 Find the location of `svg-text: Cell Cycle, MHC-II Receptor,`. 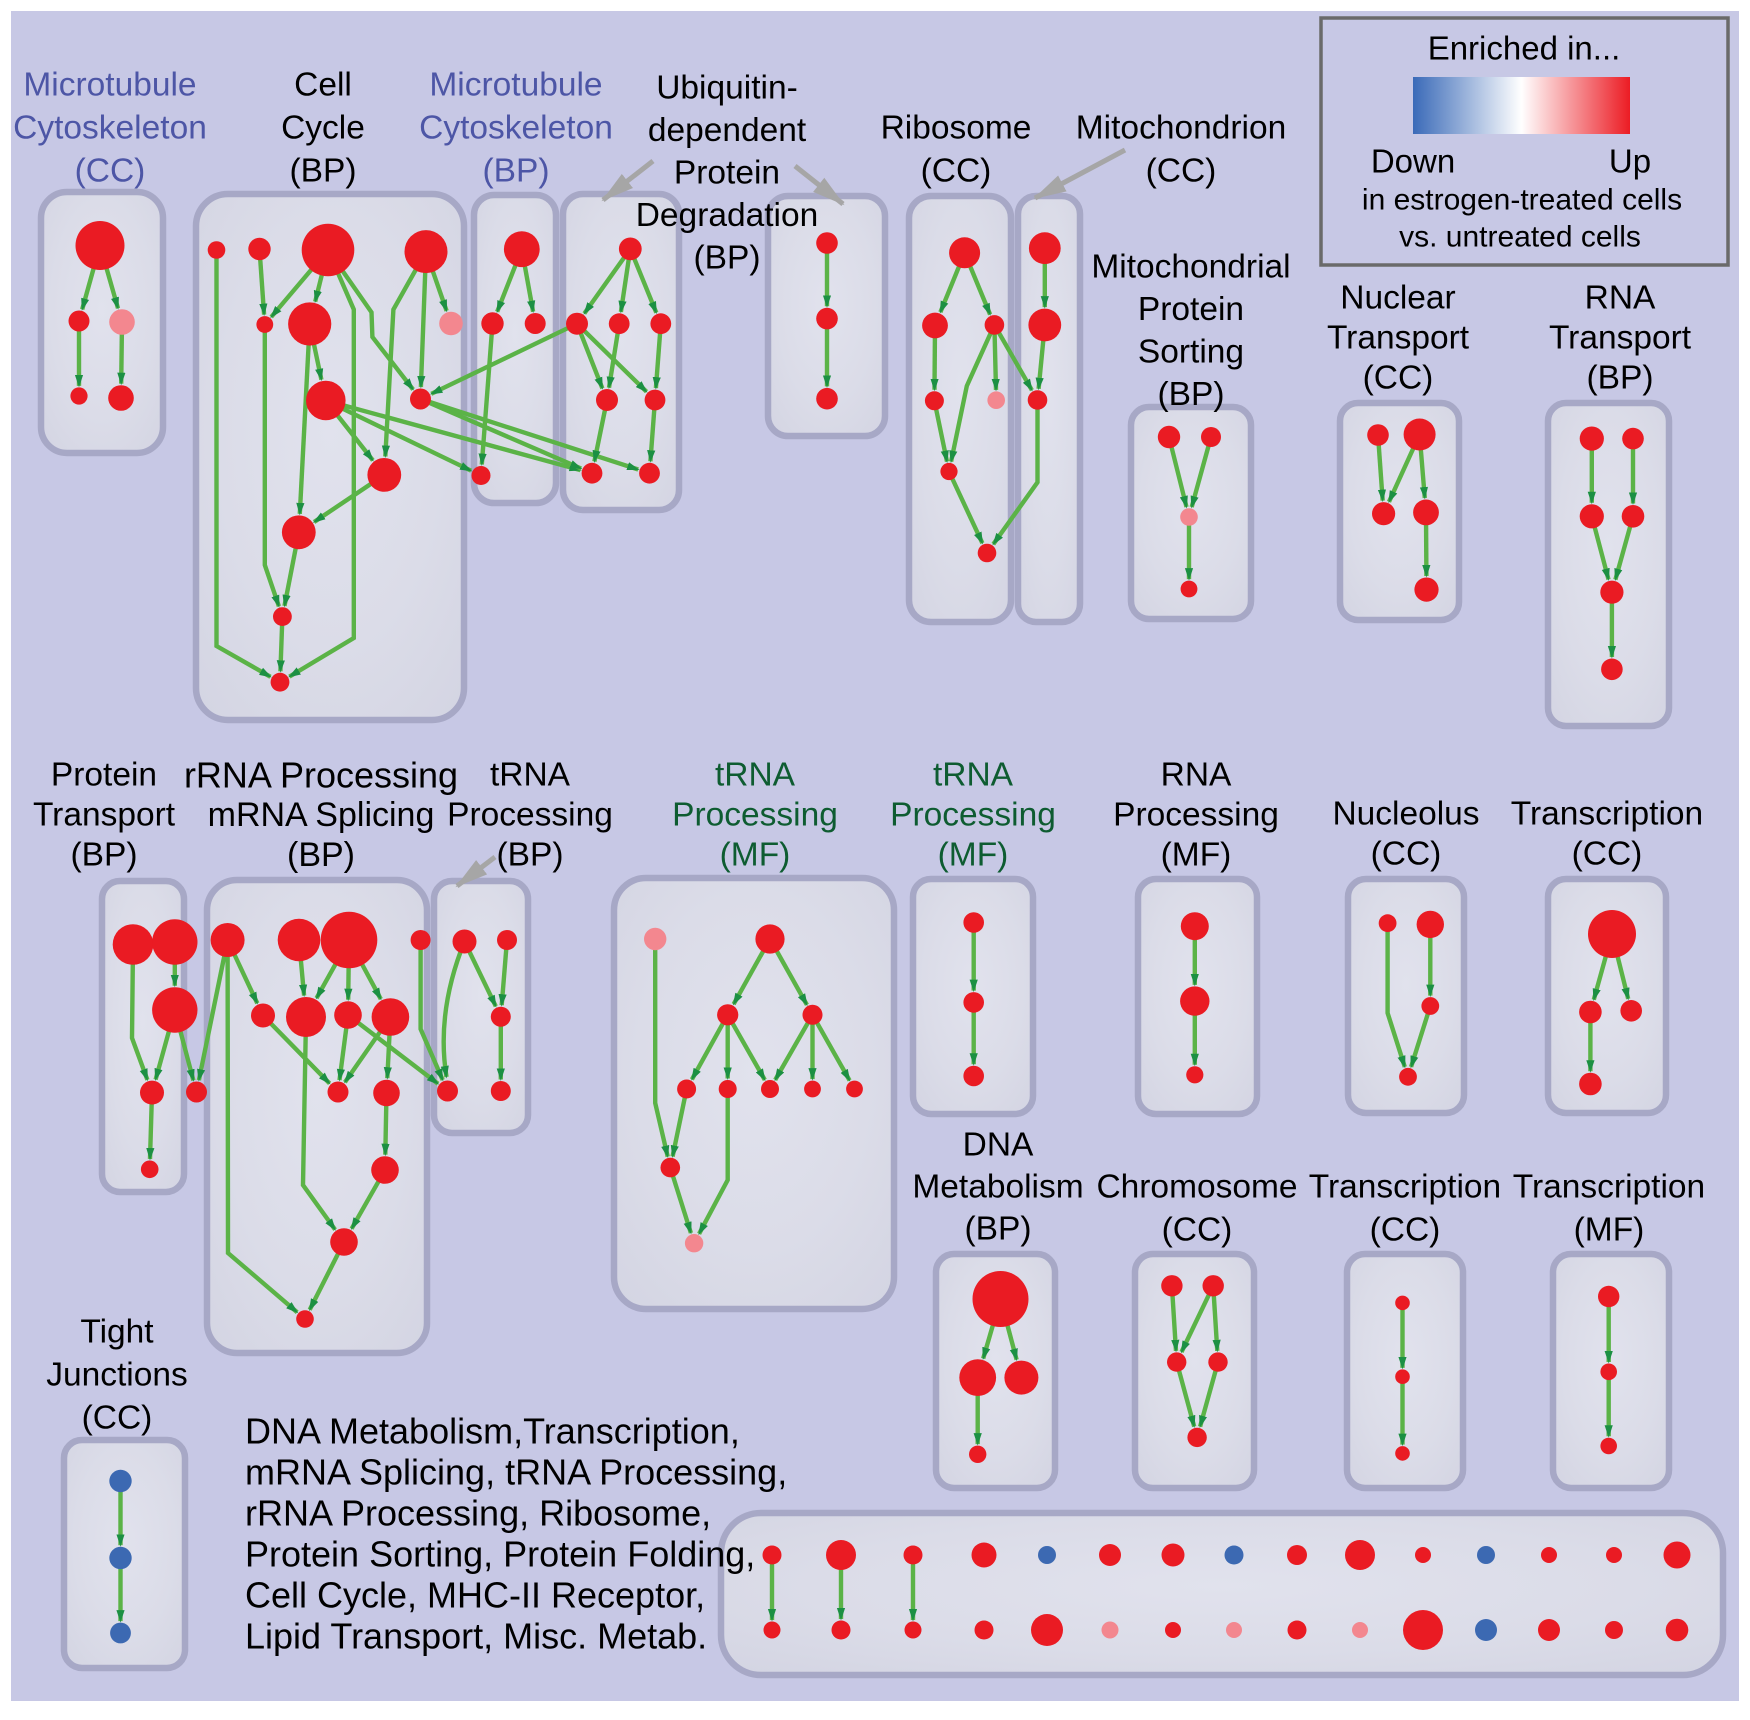

svg-text: Cell Cycle, MHC-II Receptor, is located at coordinates (475, 1595).